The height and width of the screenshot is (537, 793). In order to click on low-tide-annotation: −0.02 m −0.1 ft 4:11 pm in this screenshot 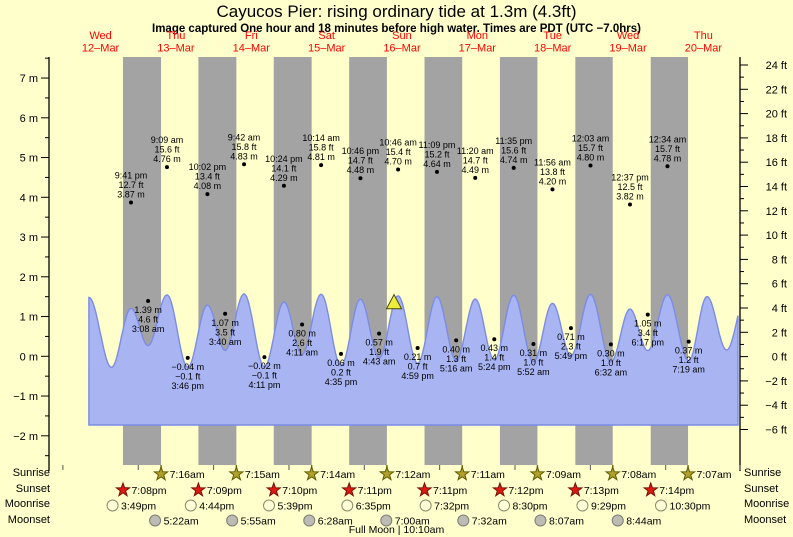, I will do `click(264, 372)`.